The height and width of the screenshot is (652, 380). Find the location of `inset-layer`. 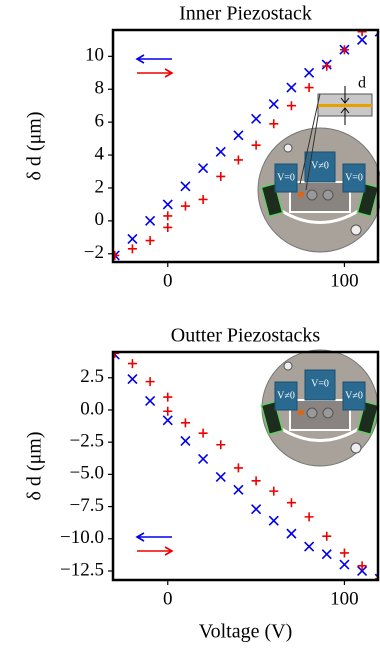

inset-layer is located at coordinates (345, 105).